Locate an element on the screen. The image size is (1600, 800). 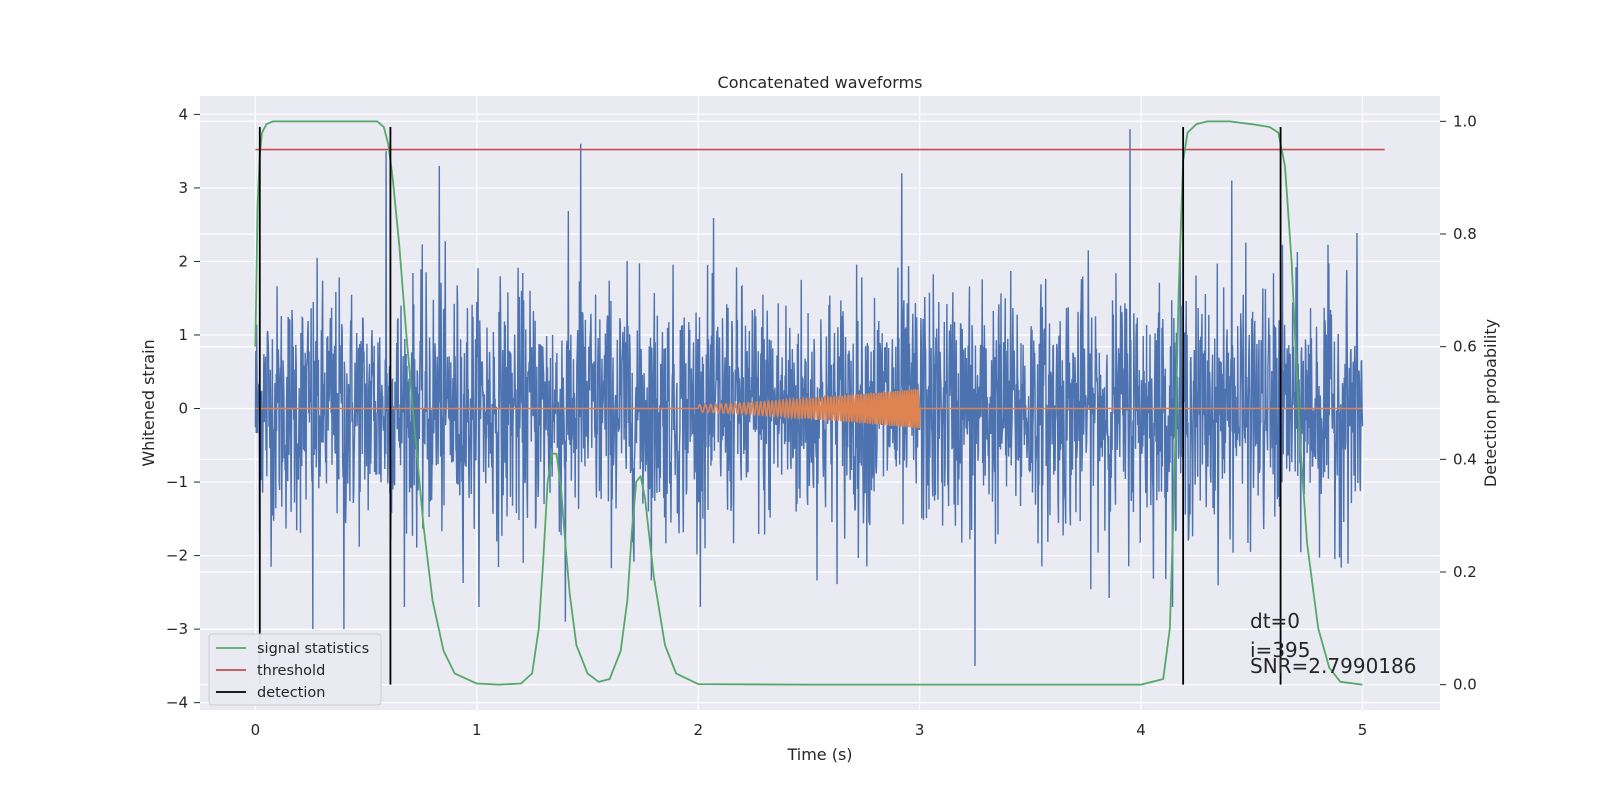
waveform-chirp-line is located at coordinates (809, 408).